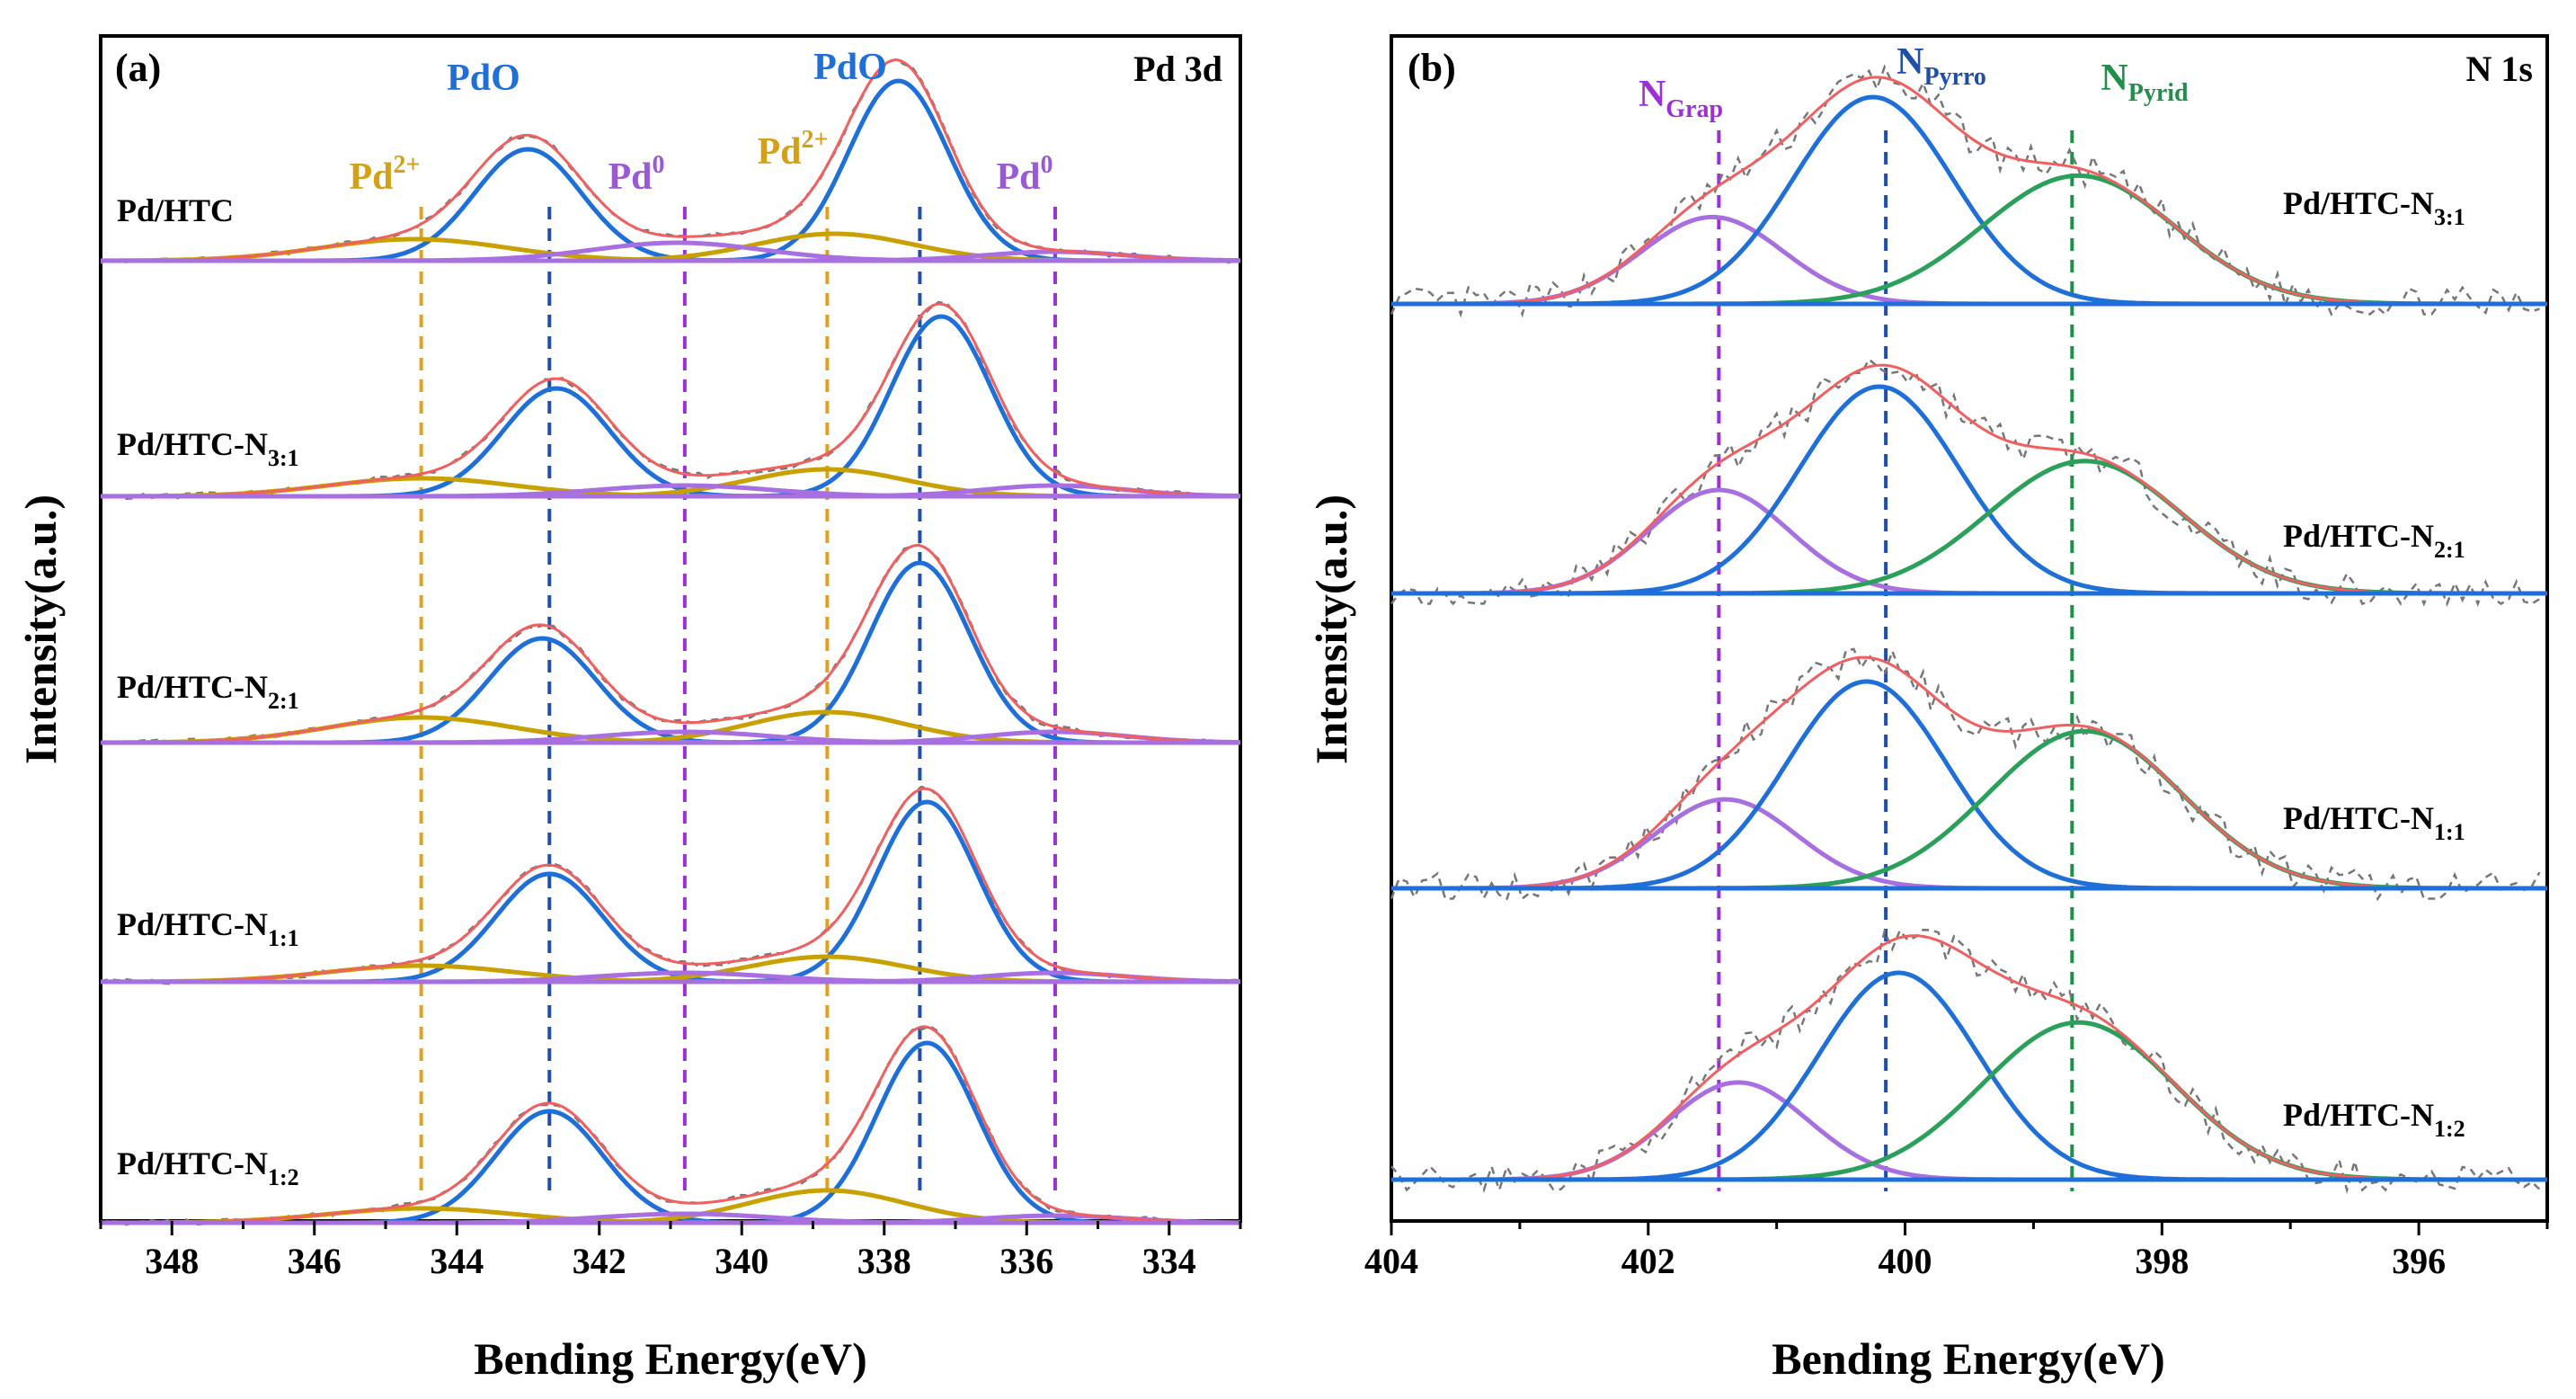 The height and width of the screenshot is (1399, 2576). Describe the element at coordinates (1956, 1251) in the screenshot. I see `panel-b-x-ticks: 404 402 400 398 396` at that location.